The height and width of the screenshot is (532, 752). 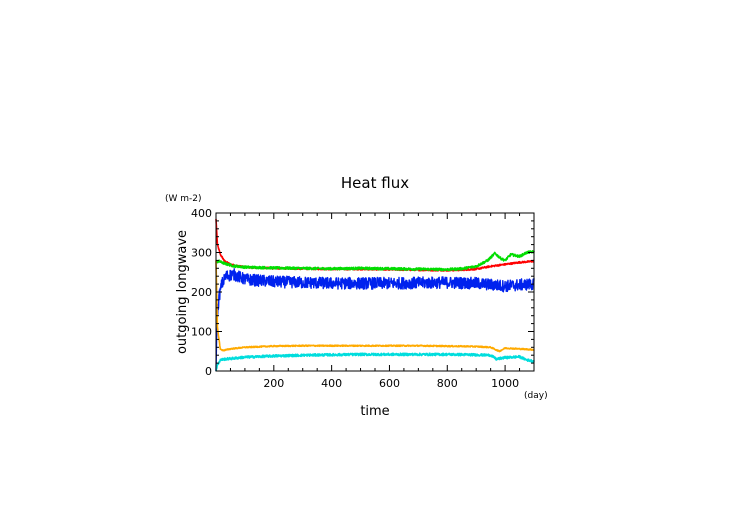 What do you see at coordinates (505, 383) in the screenshot?
I see `x-tick-label: 1000` at bounding box center [505, 383].